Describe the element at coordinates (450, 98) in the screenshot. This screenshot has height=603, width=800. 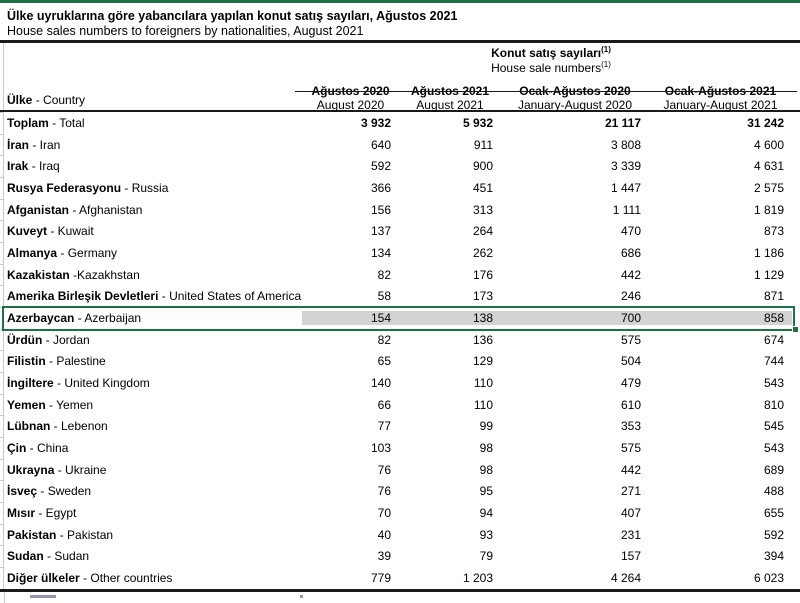
I see `column-header-aug2021: Ağustos 2021 August 2021` at that location.